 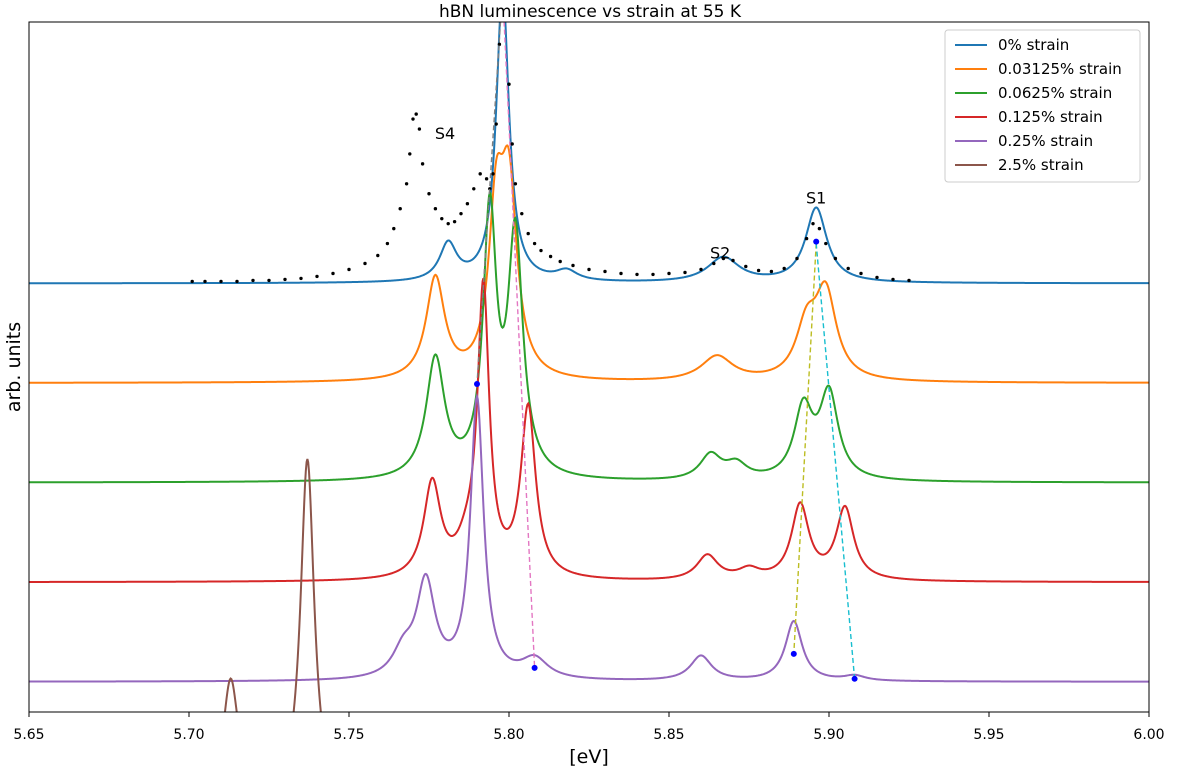 I want to click on legend-box, so click(x=1042, y=106).